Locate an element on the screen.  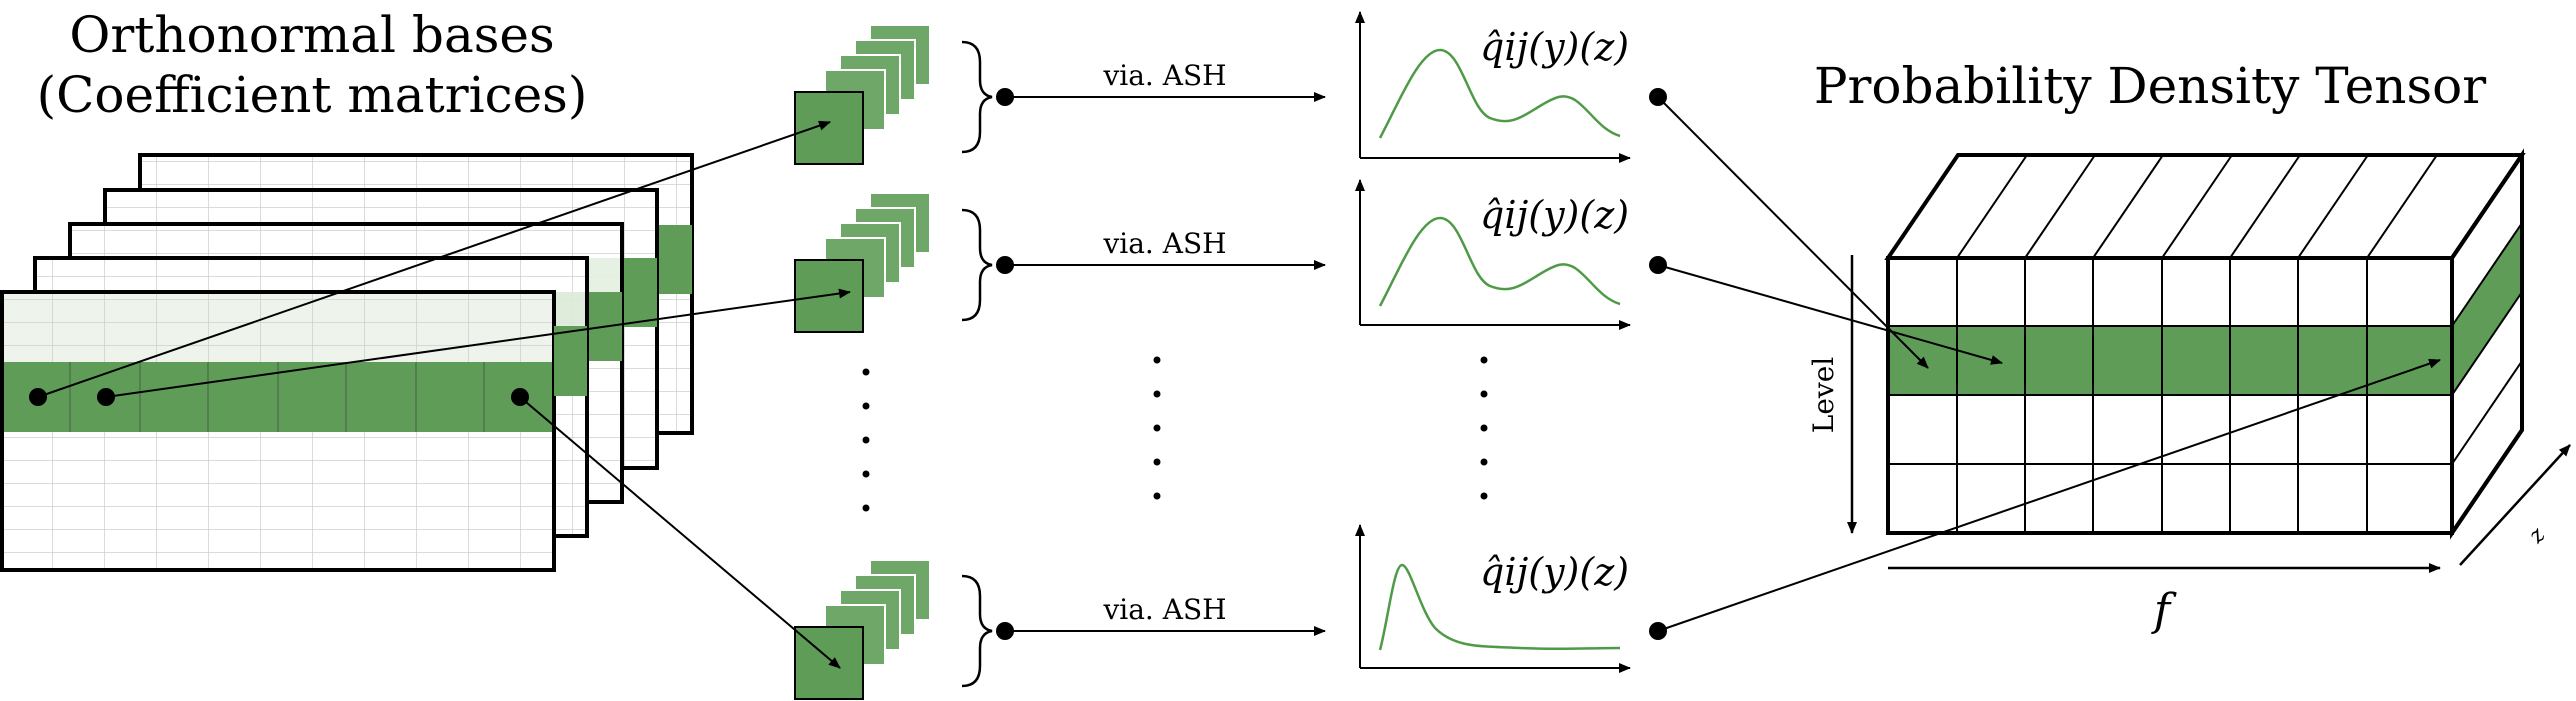
density-plot-2: q̂ij(y)(z) is located at coordinates (1493, 254).